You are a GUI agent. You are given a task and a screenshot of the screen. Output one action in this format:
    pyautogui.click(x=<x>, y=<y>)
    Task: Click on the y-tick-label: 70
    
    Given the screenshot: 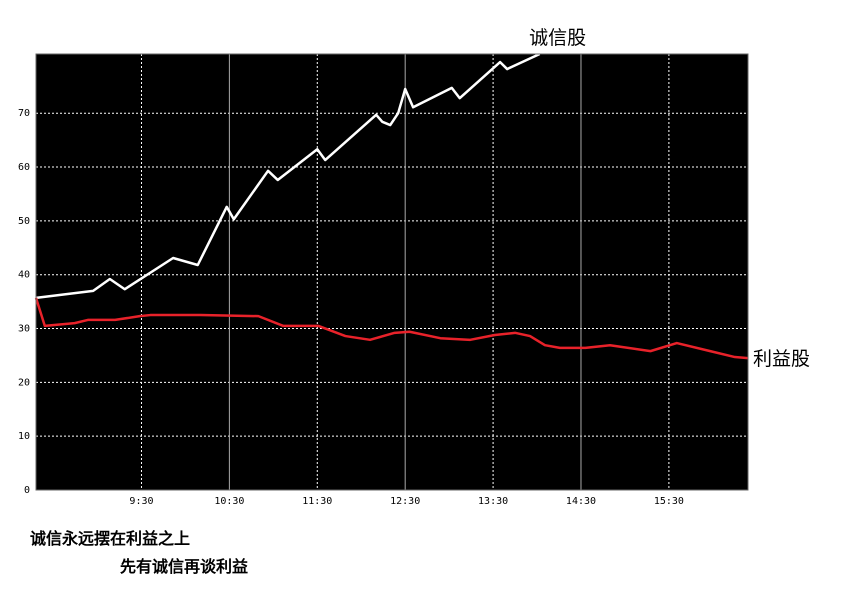 What is the action you would take?
    pyautogui.click(x=24, y=113)
    